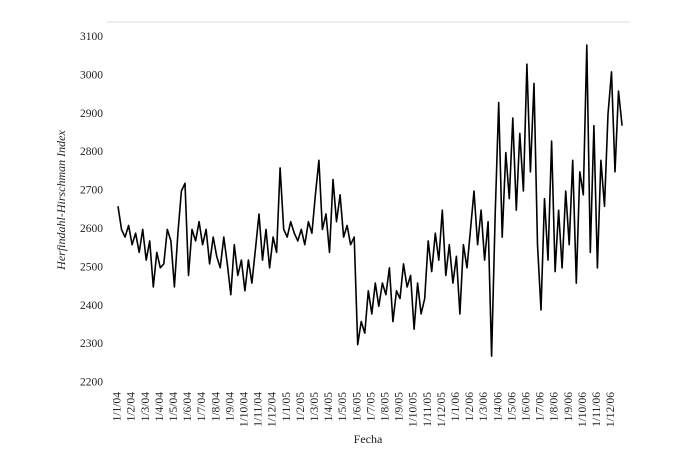 The height and width of the screenshot is (462, 680). What do you see at coordinates (91, 383) in the screenshot?
I see `y-tick-label: 2200` at bounding box center [91, 383].